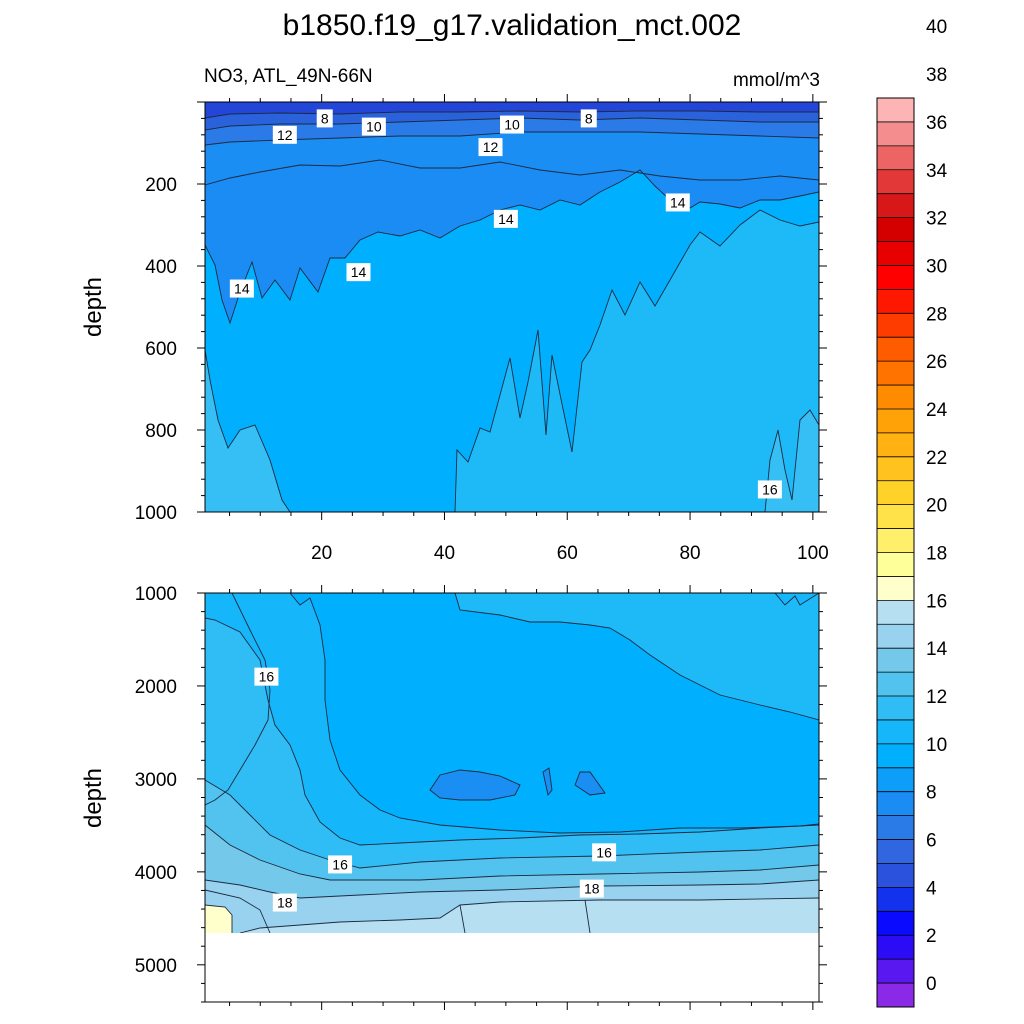 This screenshot has height=1024, width=1024. Describe the element at coordinates (936, 506) in the screenshot. I see `colorbar-label: 20` at that location.